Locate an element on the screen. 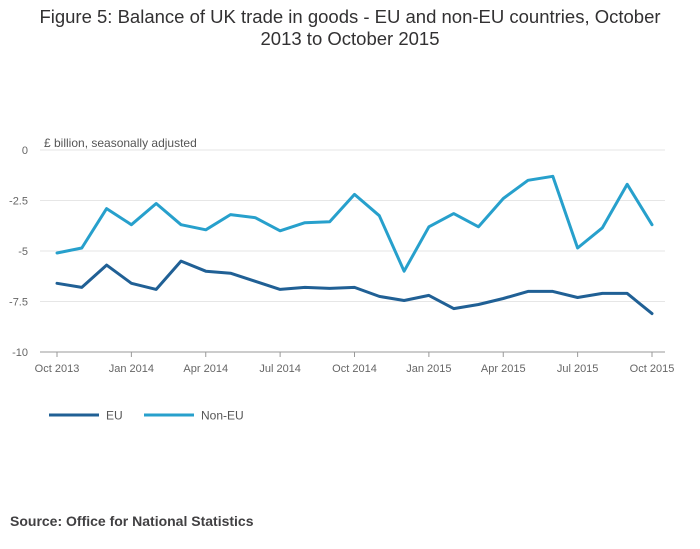 The image size is (700, 549). x-tick-label: Oct 2014 is located at coordinates (354, 369).